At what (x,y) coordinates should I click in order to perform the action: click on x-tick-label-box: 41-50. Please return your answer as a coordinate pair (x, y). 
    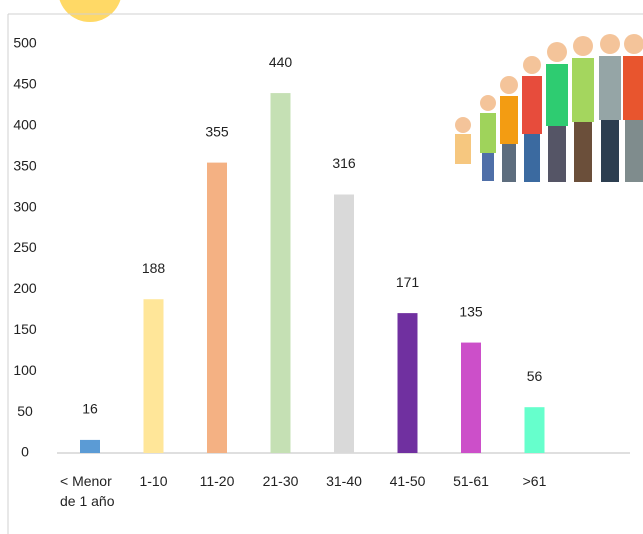
    Looking at the image, I should click on (407, 481).